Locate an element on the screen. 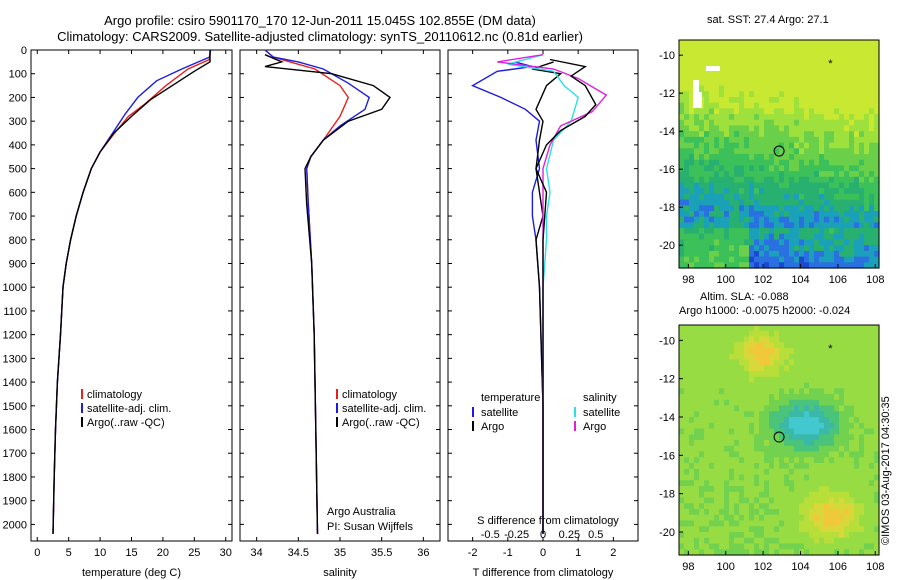 The height and width of the screenshot is (580, 900). depth-tick-label: 1500 is located at coordinates (15, 407).